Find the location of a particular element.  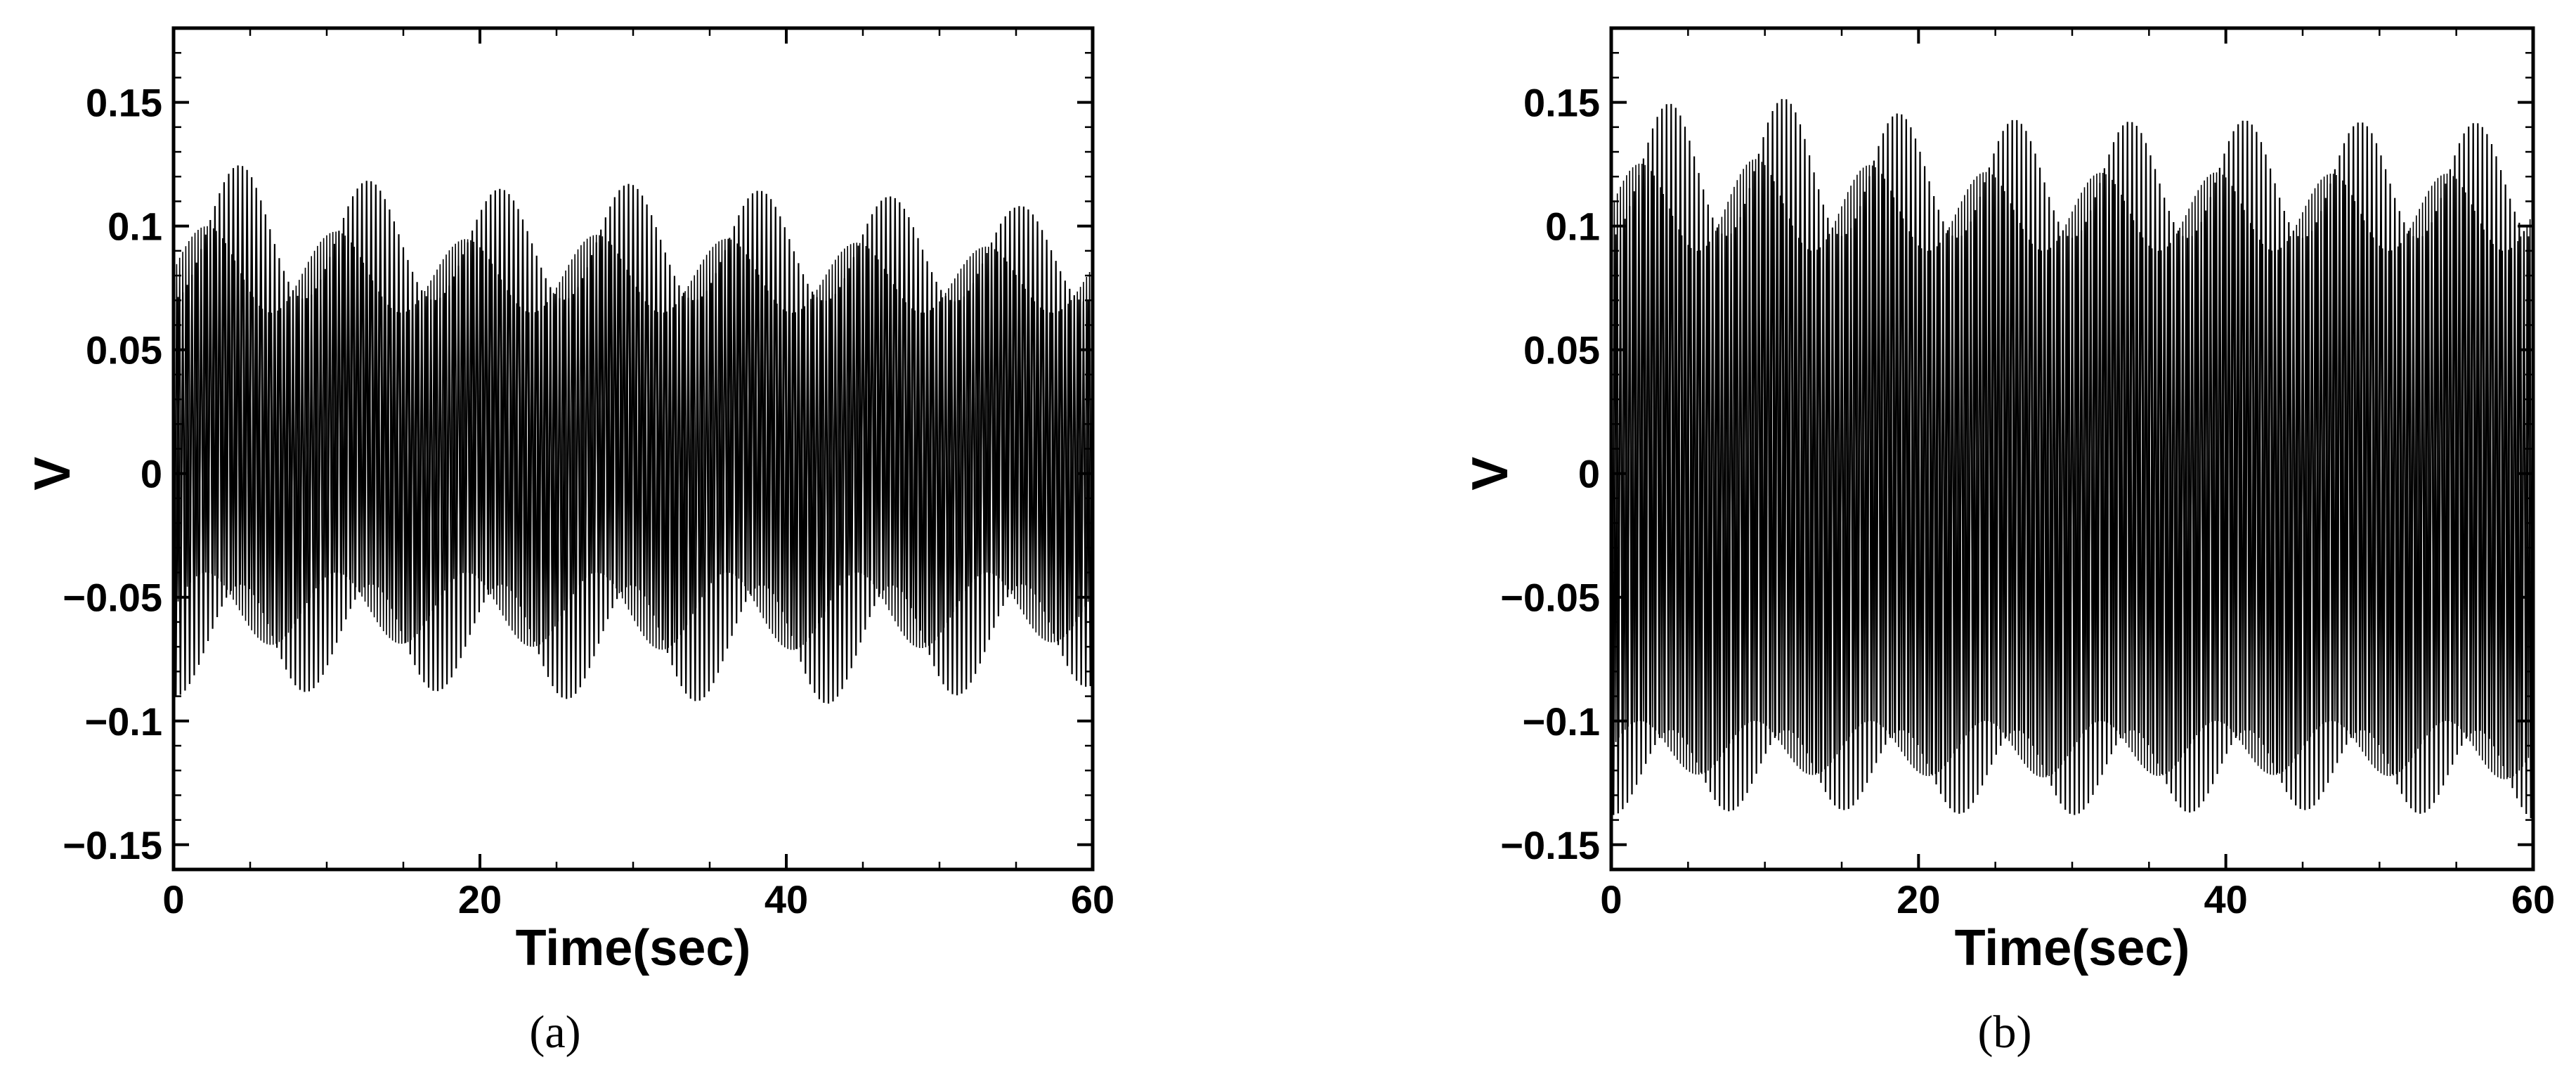

caption-b: (b) is located at coordinates (2005, 1032).